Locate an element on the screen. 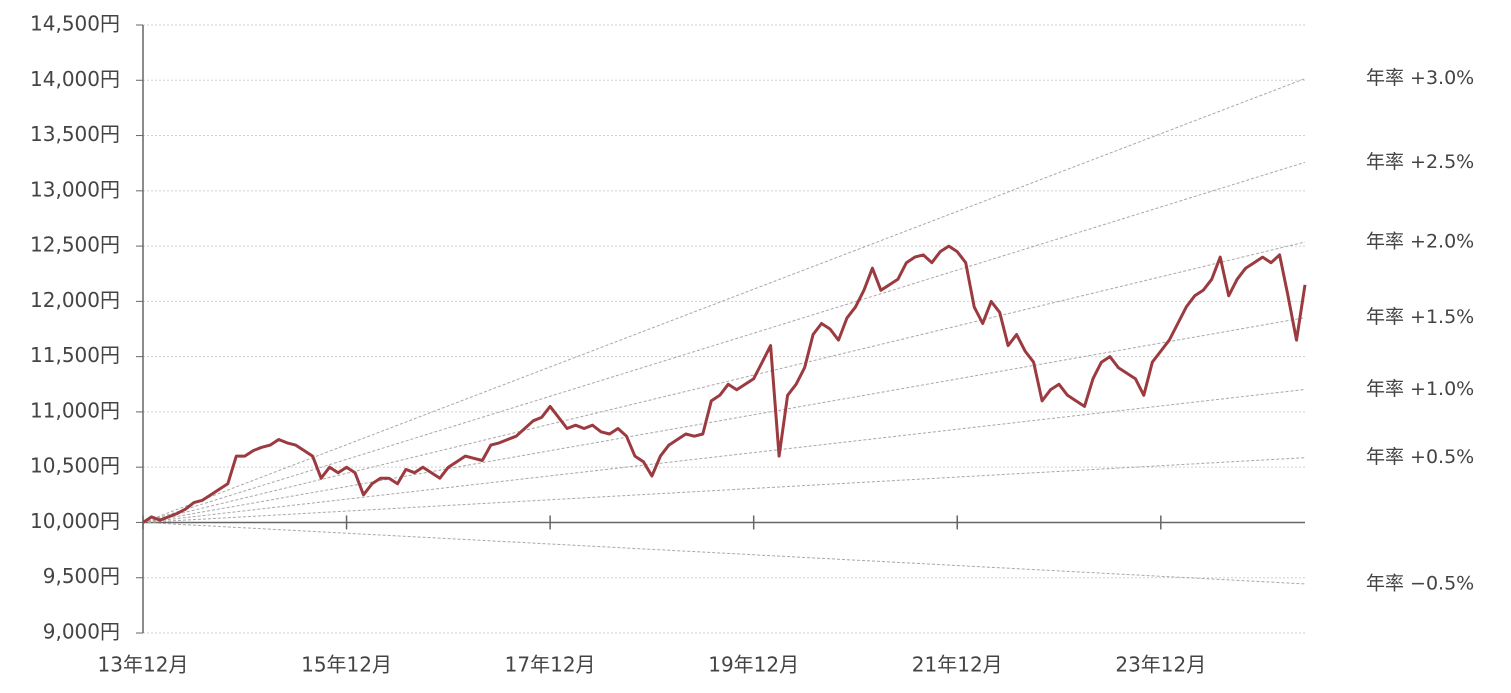 This screenshot has width=1511, height=693. x-tick-label: 15年12月 is located at coordinates (346, 665).